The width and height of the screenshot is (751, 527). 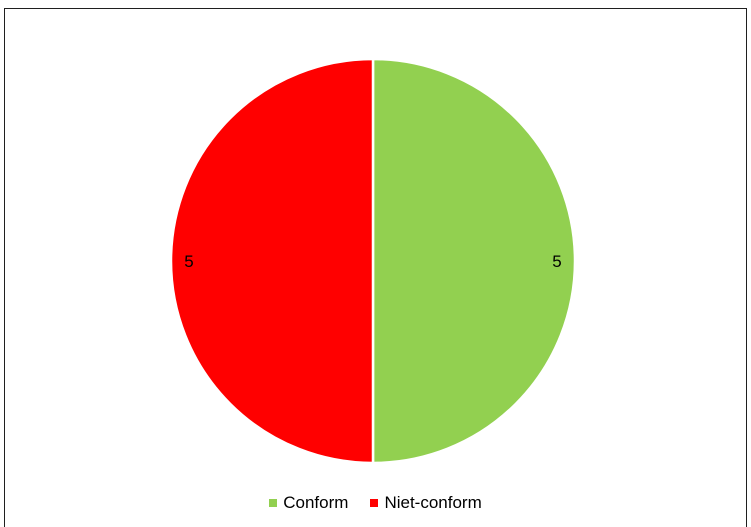 I want to click on legend-label-niet-conform: Niet-conform, so click(x=433, y=502).